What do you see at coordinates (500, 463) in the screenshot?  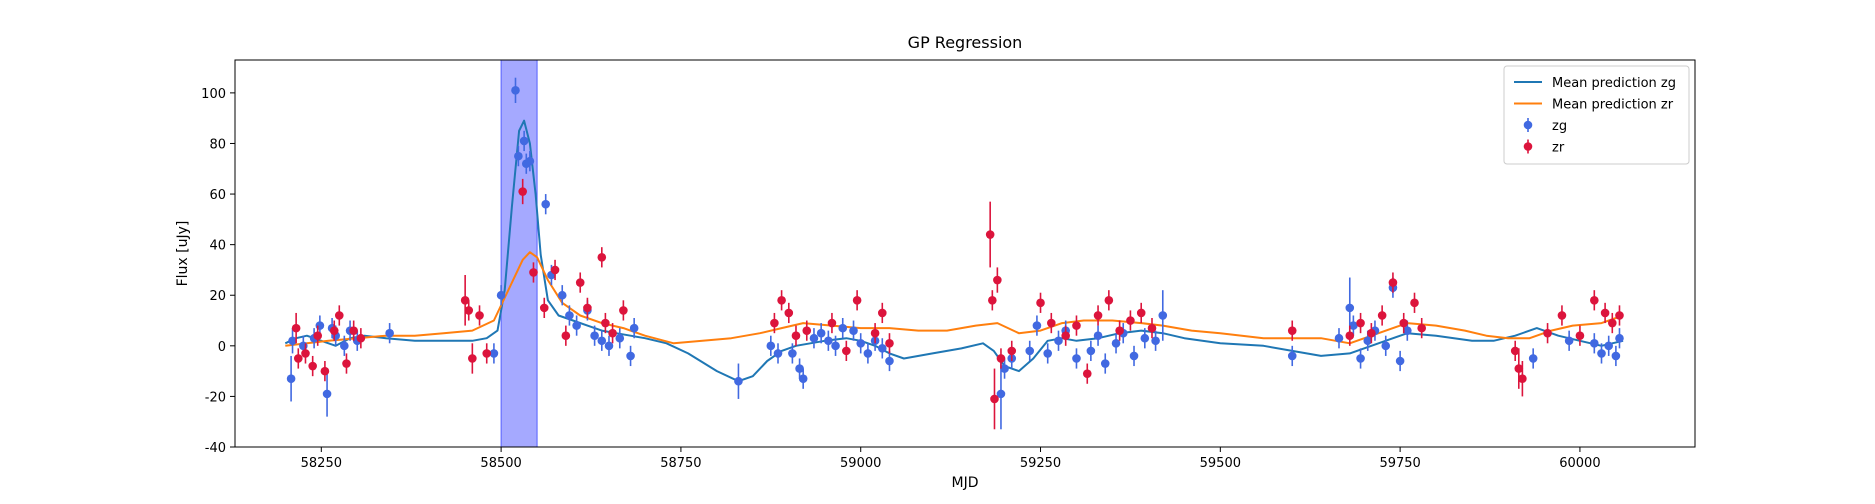 I see `x-tick-label: 58500` at bounding box center [500, 463].